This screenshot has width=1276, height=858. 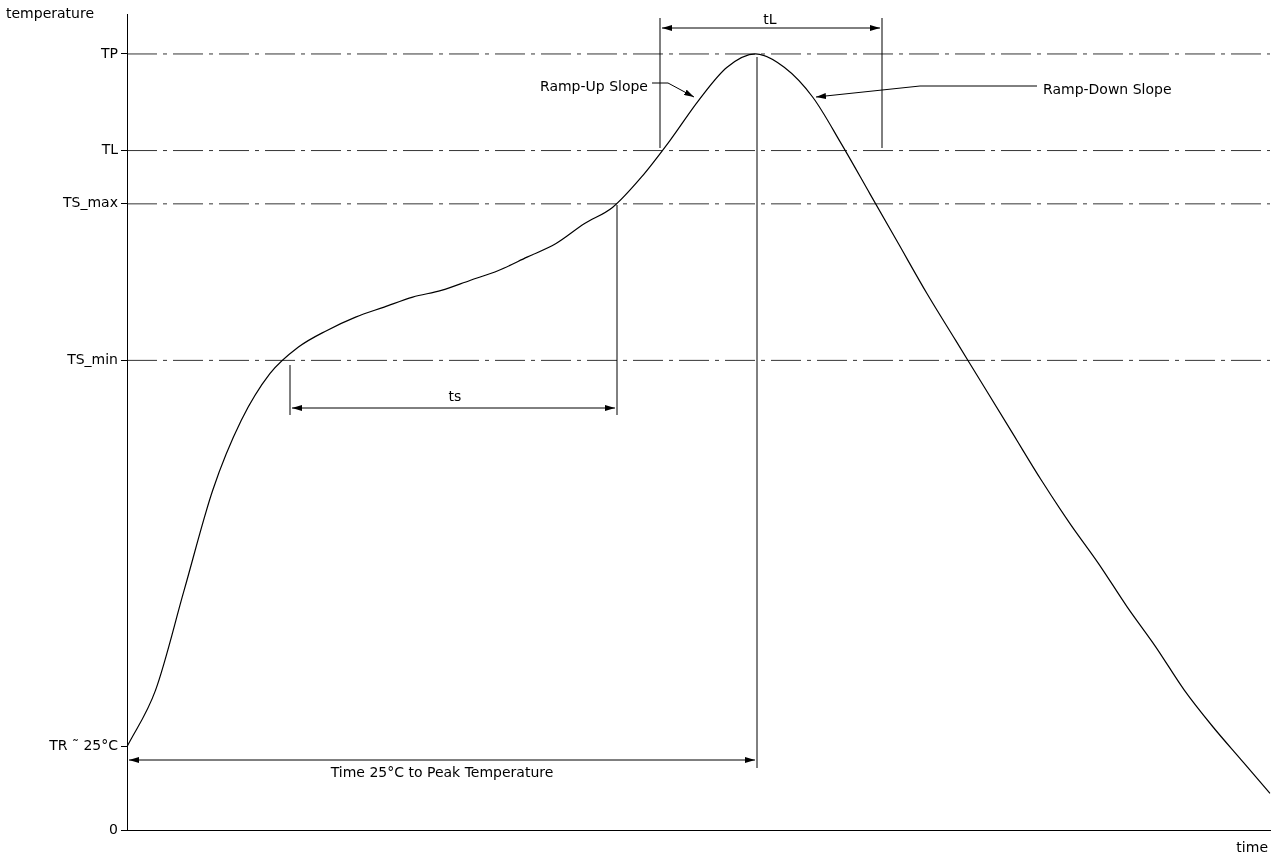 I want to click on y-tick-label: TS_min, so click(x=92, y=359).